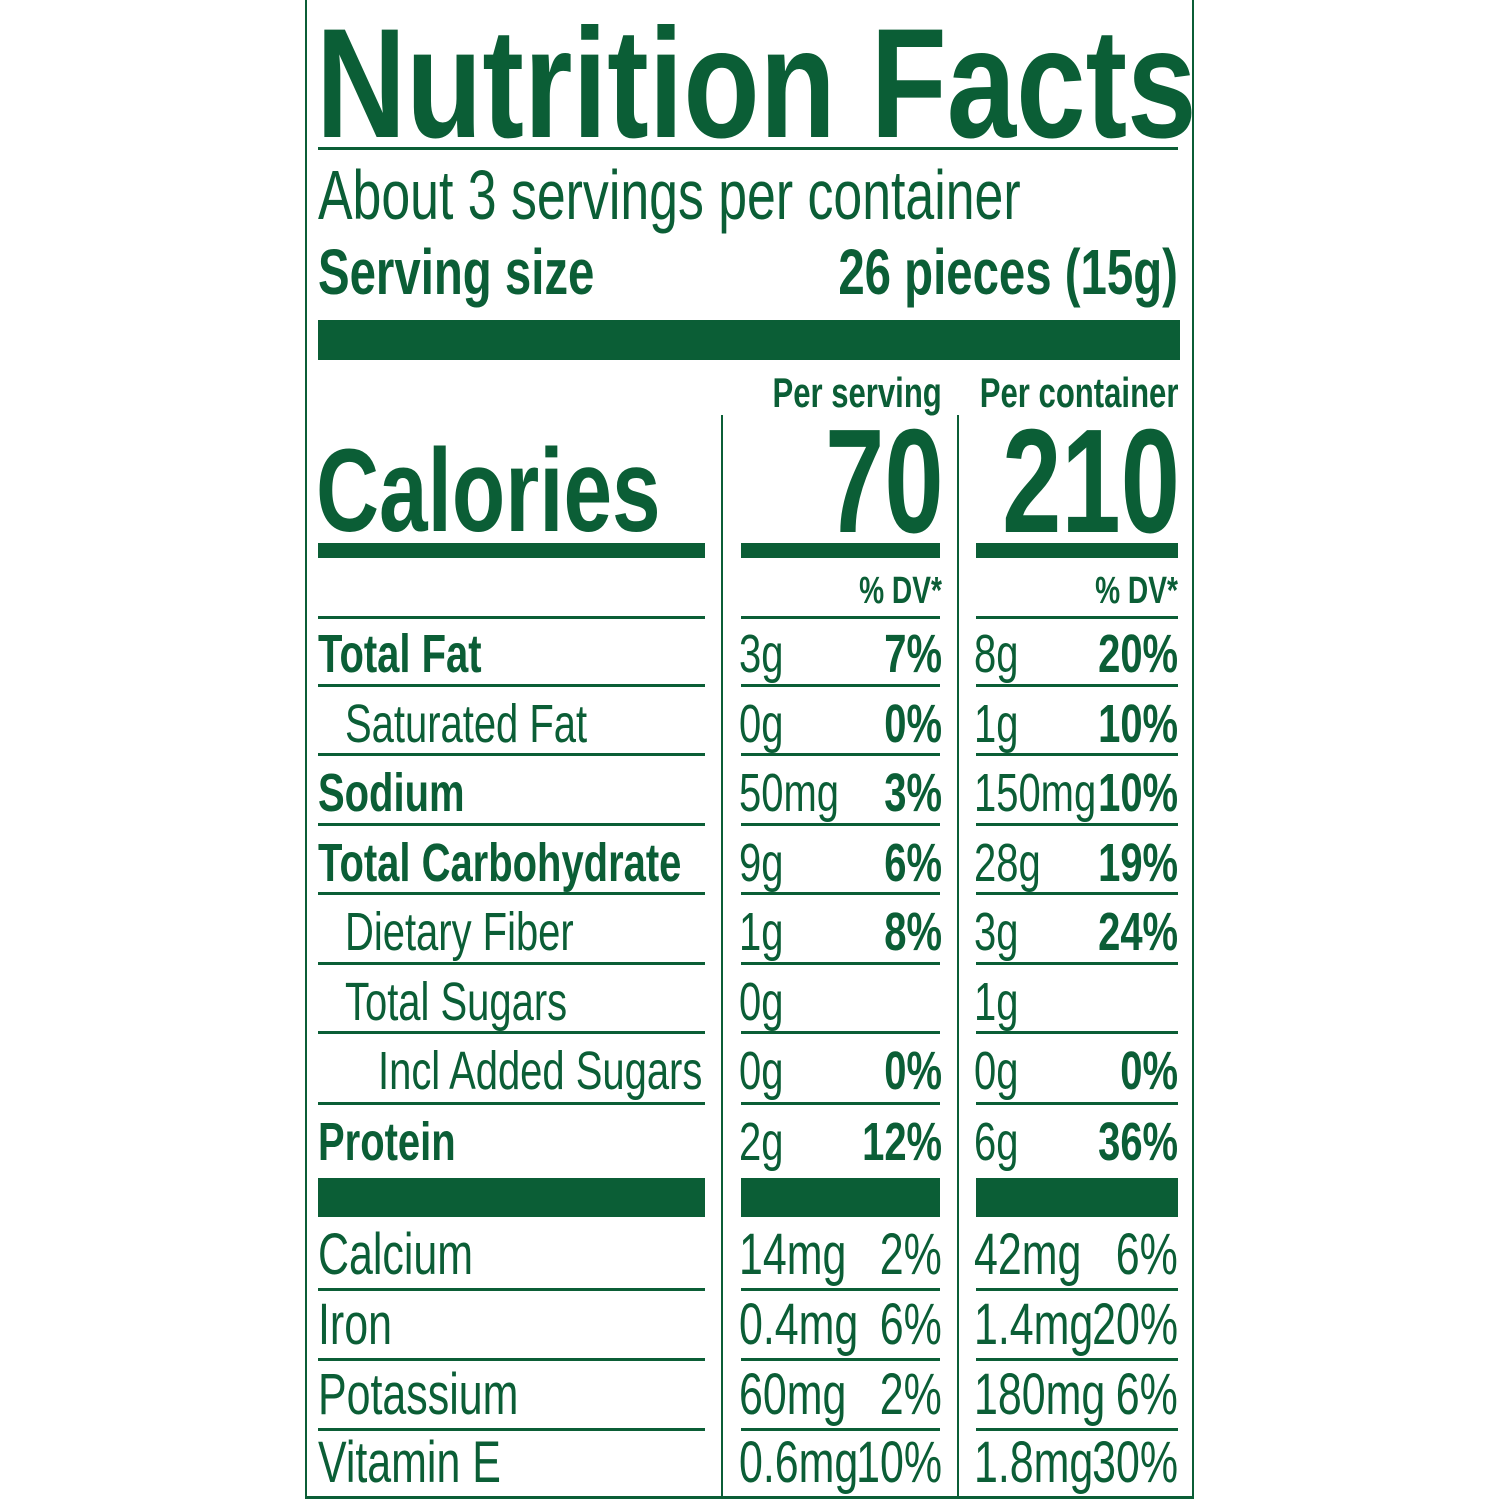  What do you see at coordinates (1138, 1142) in the screenshot?
I see `container-dv: 36%` at bounding box center [1138, 1142].